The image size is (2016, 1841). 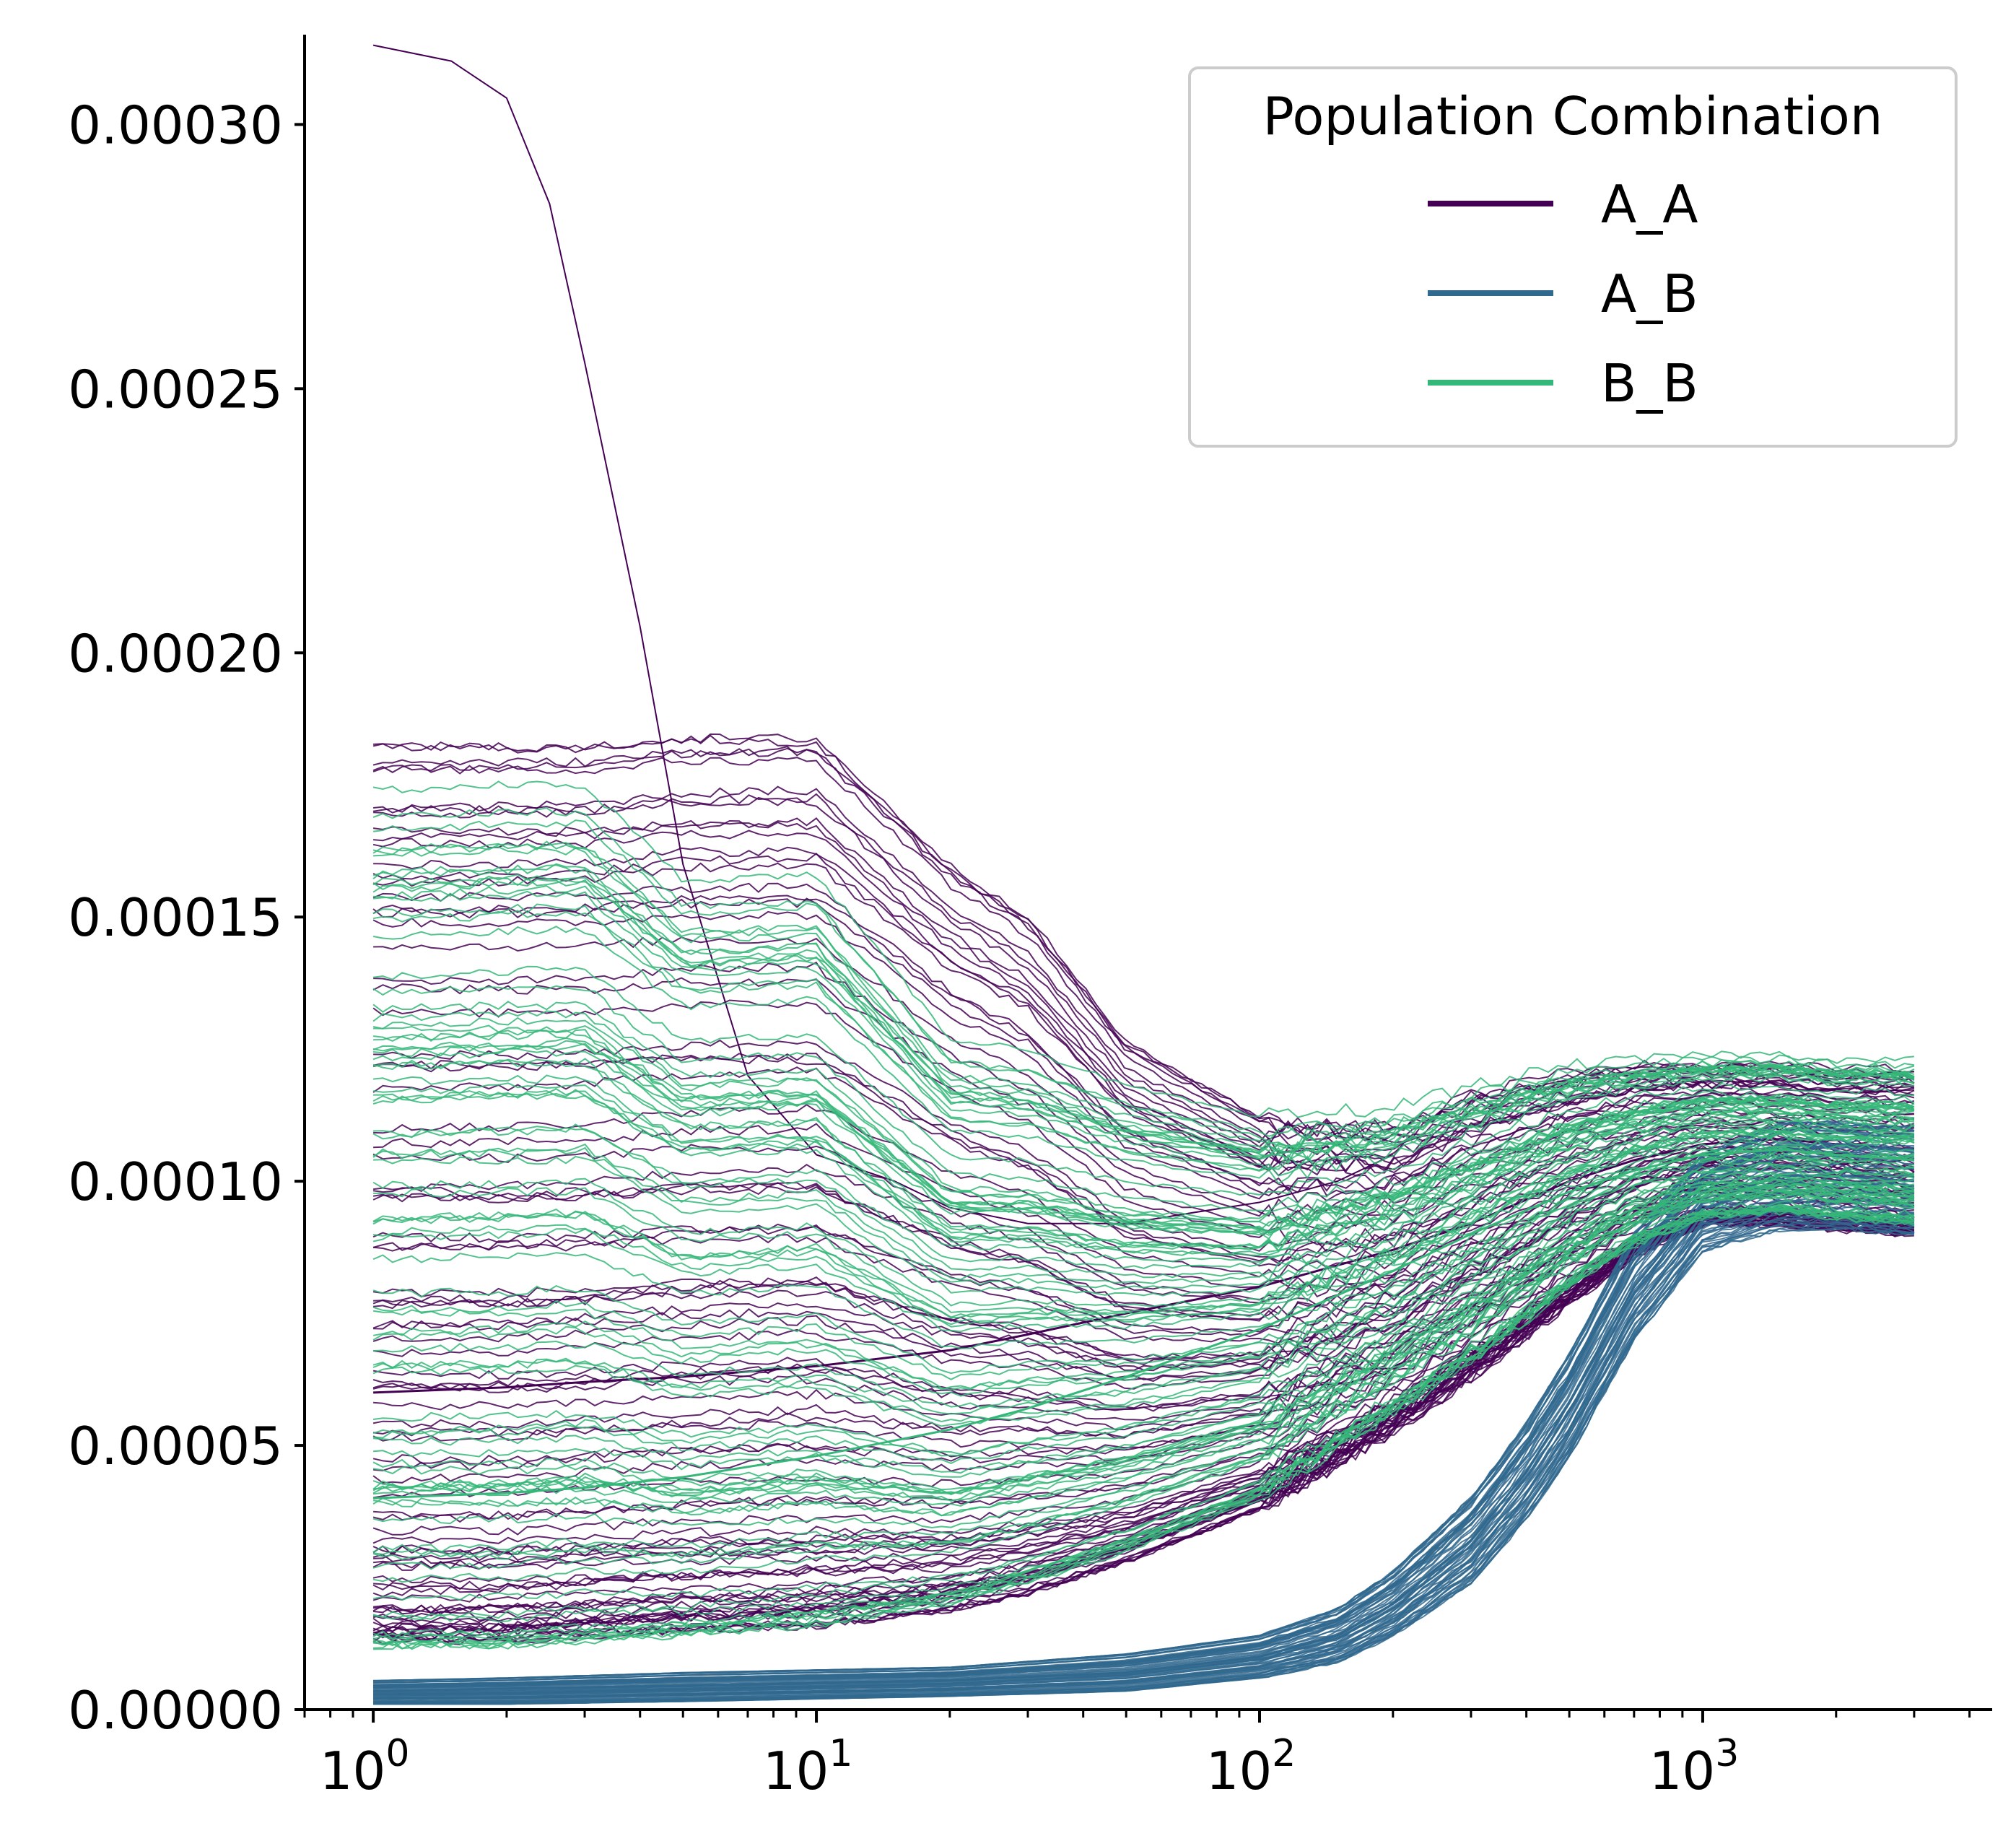 I want to click on y-tick-label: 0.00005, so click(x=175, y=1446).